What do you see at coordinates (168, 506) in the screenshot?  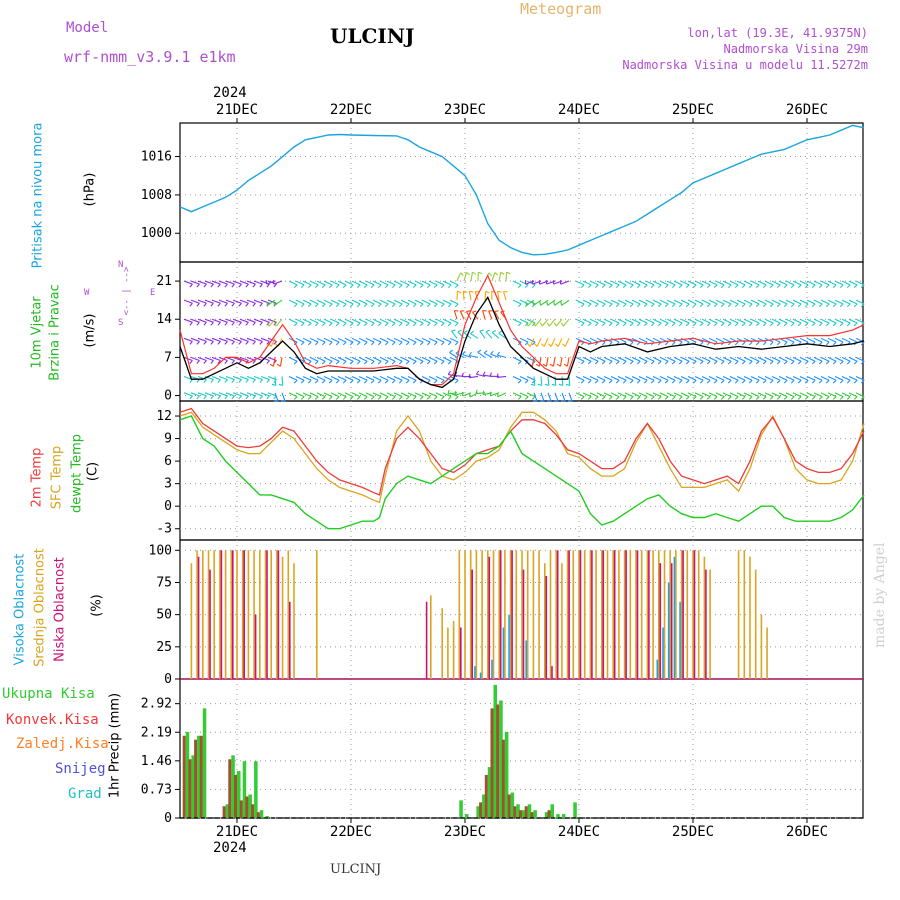 I see `y-tick-label: 0` at bounding box center [168, 506].